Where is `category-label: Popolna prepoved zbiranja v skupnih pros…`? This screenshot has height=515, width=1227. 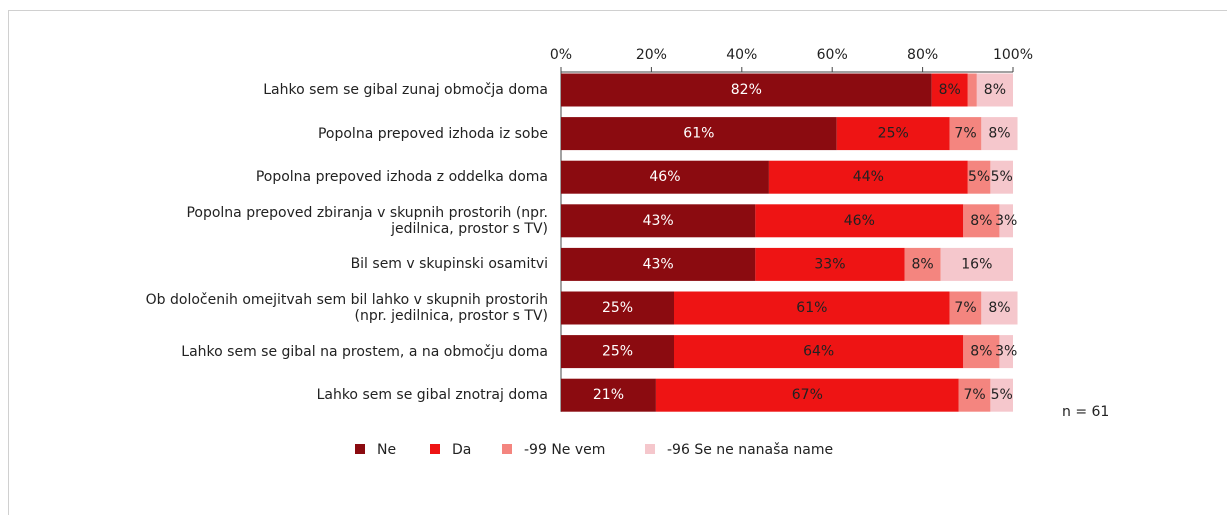 category-label: Popolna prepoved zbiranja v skupnih pros… is located at coordinates (367, 220).